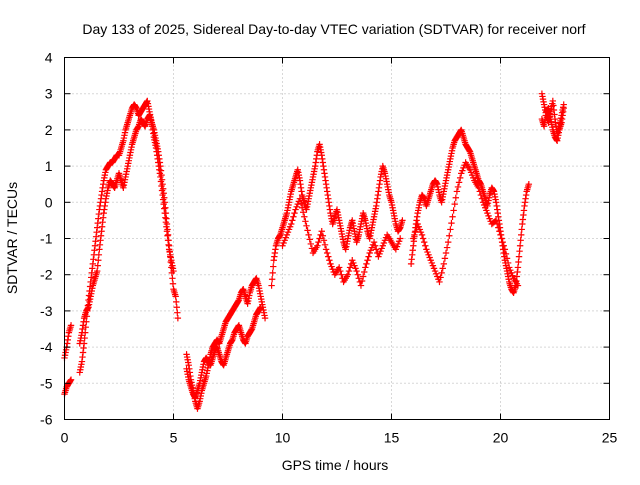  Describe the element at coordinates (610, 438) in the screenshot. I see `x-tick-label: 25` at that location.